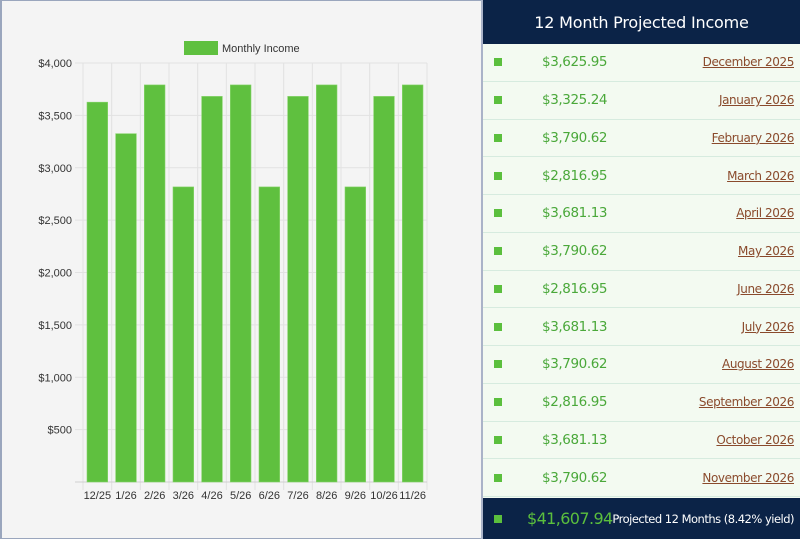  I want to click on month-link: January 2026, so click(756, 100).